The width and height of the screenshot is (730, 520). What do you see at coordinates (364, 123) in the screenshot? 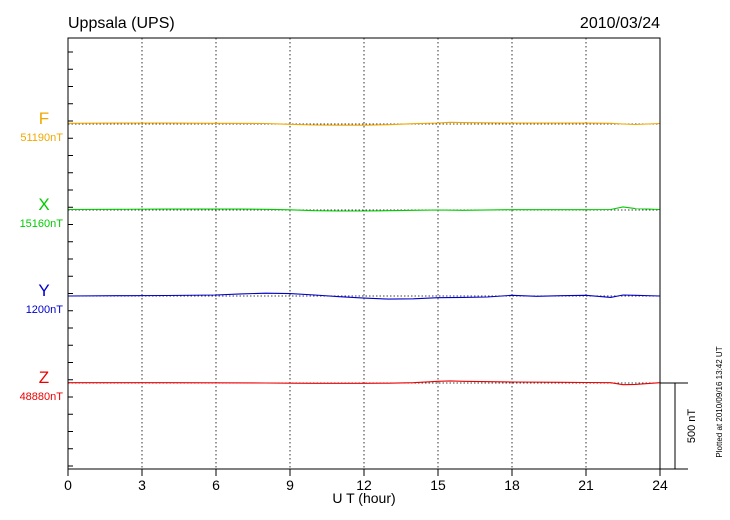
I see `series-line-f` at bounding box center [364, 123].